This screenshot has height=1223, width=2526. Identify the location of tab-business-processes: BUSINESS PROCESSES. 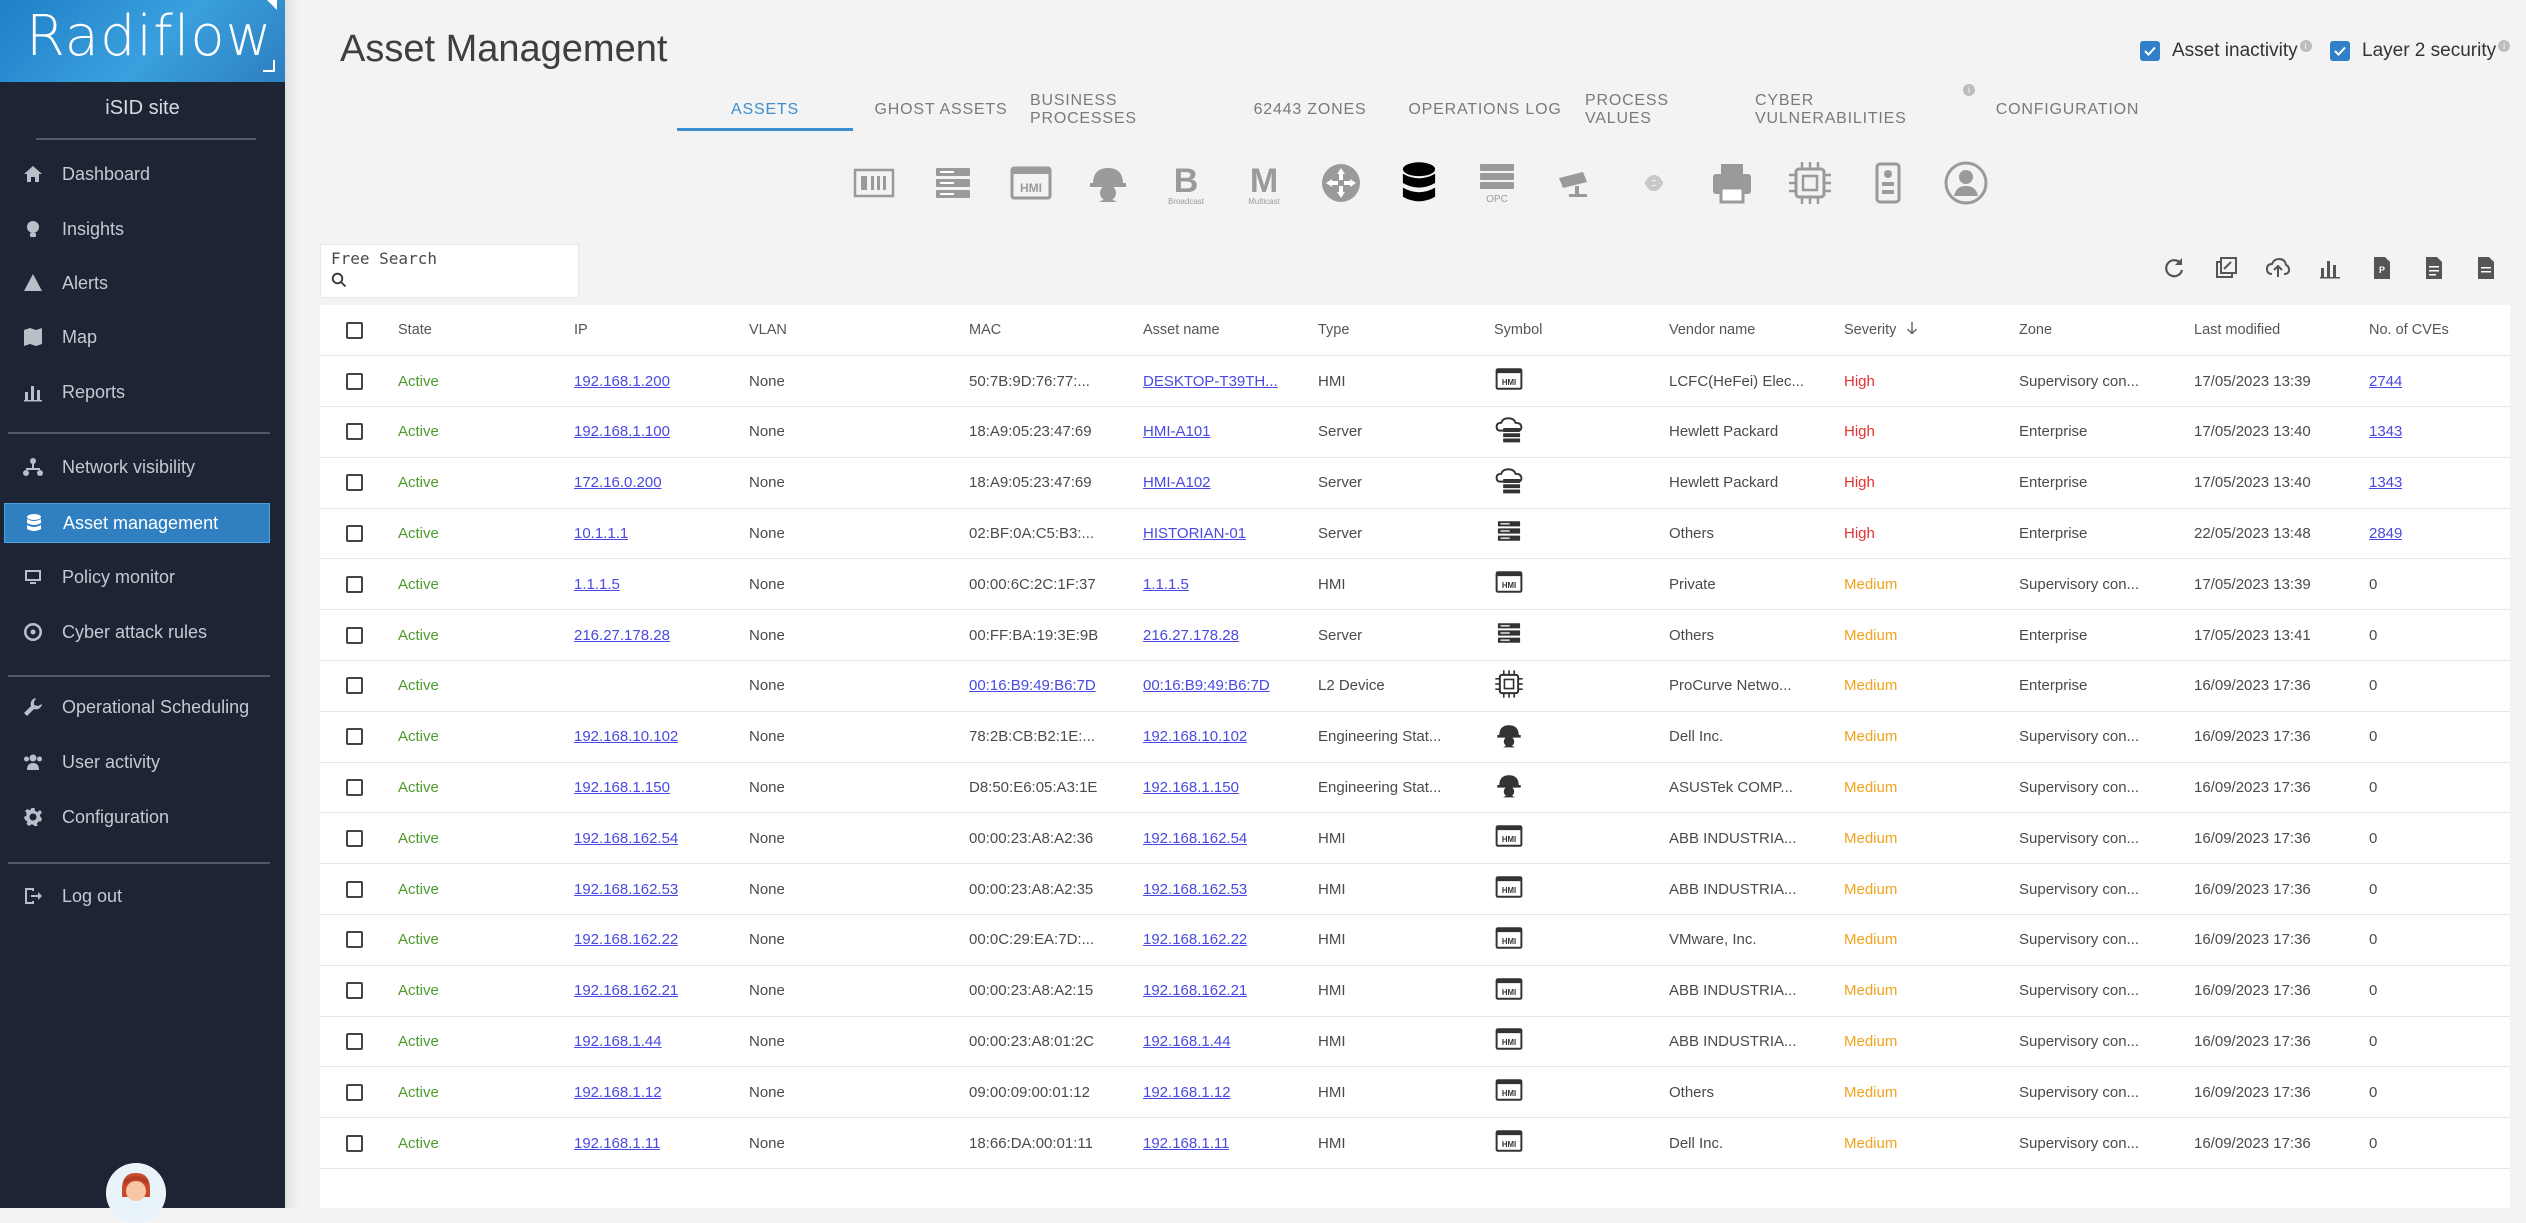
(1083, 109).